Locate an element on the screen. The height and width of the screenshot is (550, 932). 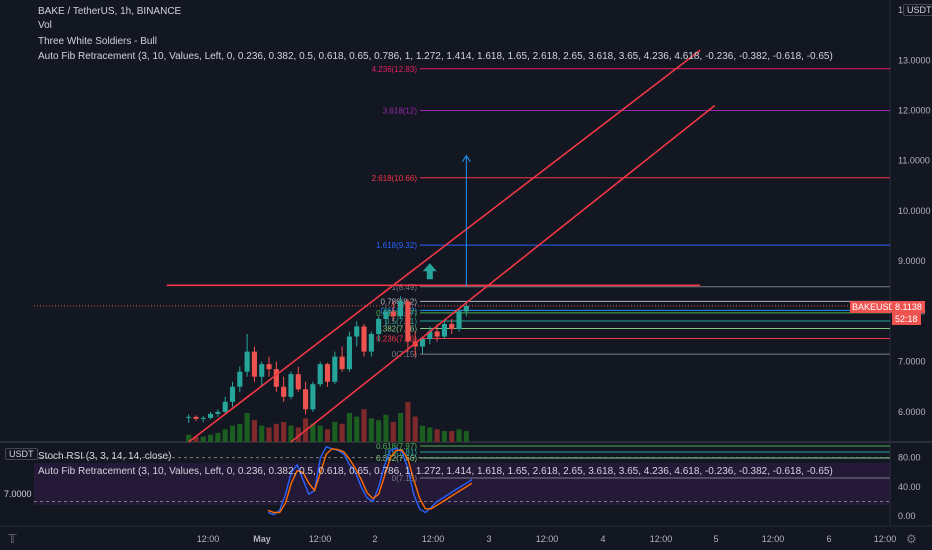
gear-icon: ⚙ is located at coordinates (911, 539).